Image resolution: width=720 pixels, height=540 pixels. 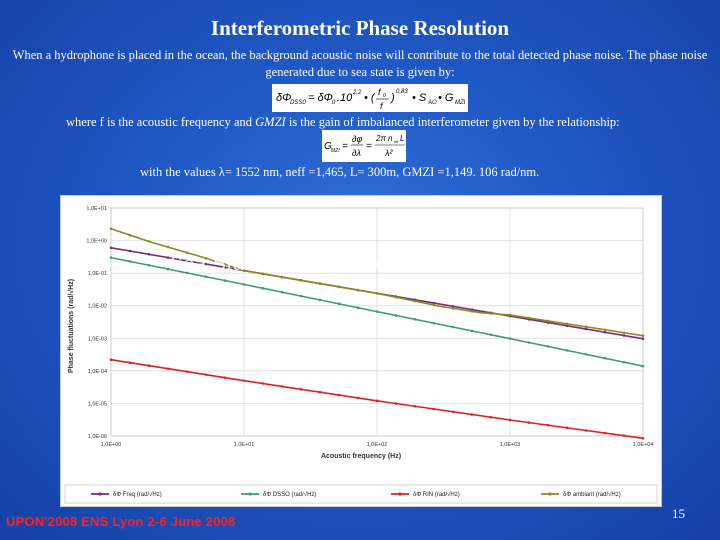 What do you see at coordinates (592, 494) in the screenshot?
I see `legend-label: δΦ ambiant (rad/√Hz)` at bounding box center [592, 494].